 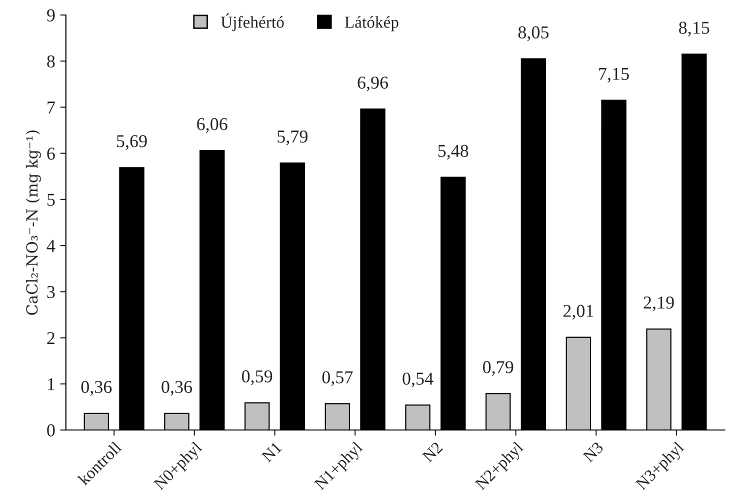 I want to click on y-tick-label: 4, so click(x=51, y=246).